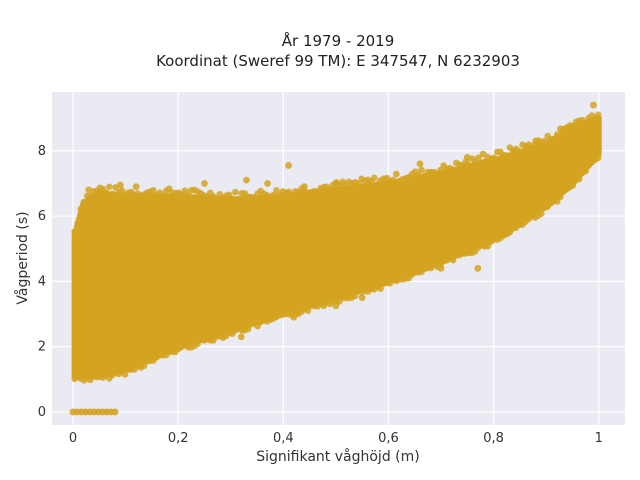 The width and height of the screenshot is (640, 480). What do you see at coordinates (493, 438) in the screenshot?
I see `x-tick-label: 0,8` at bounding box center [493, 438].